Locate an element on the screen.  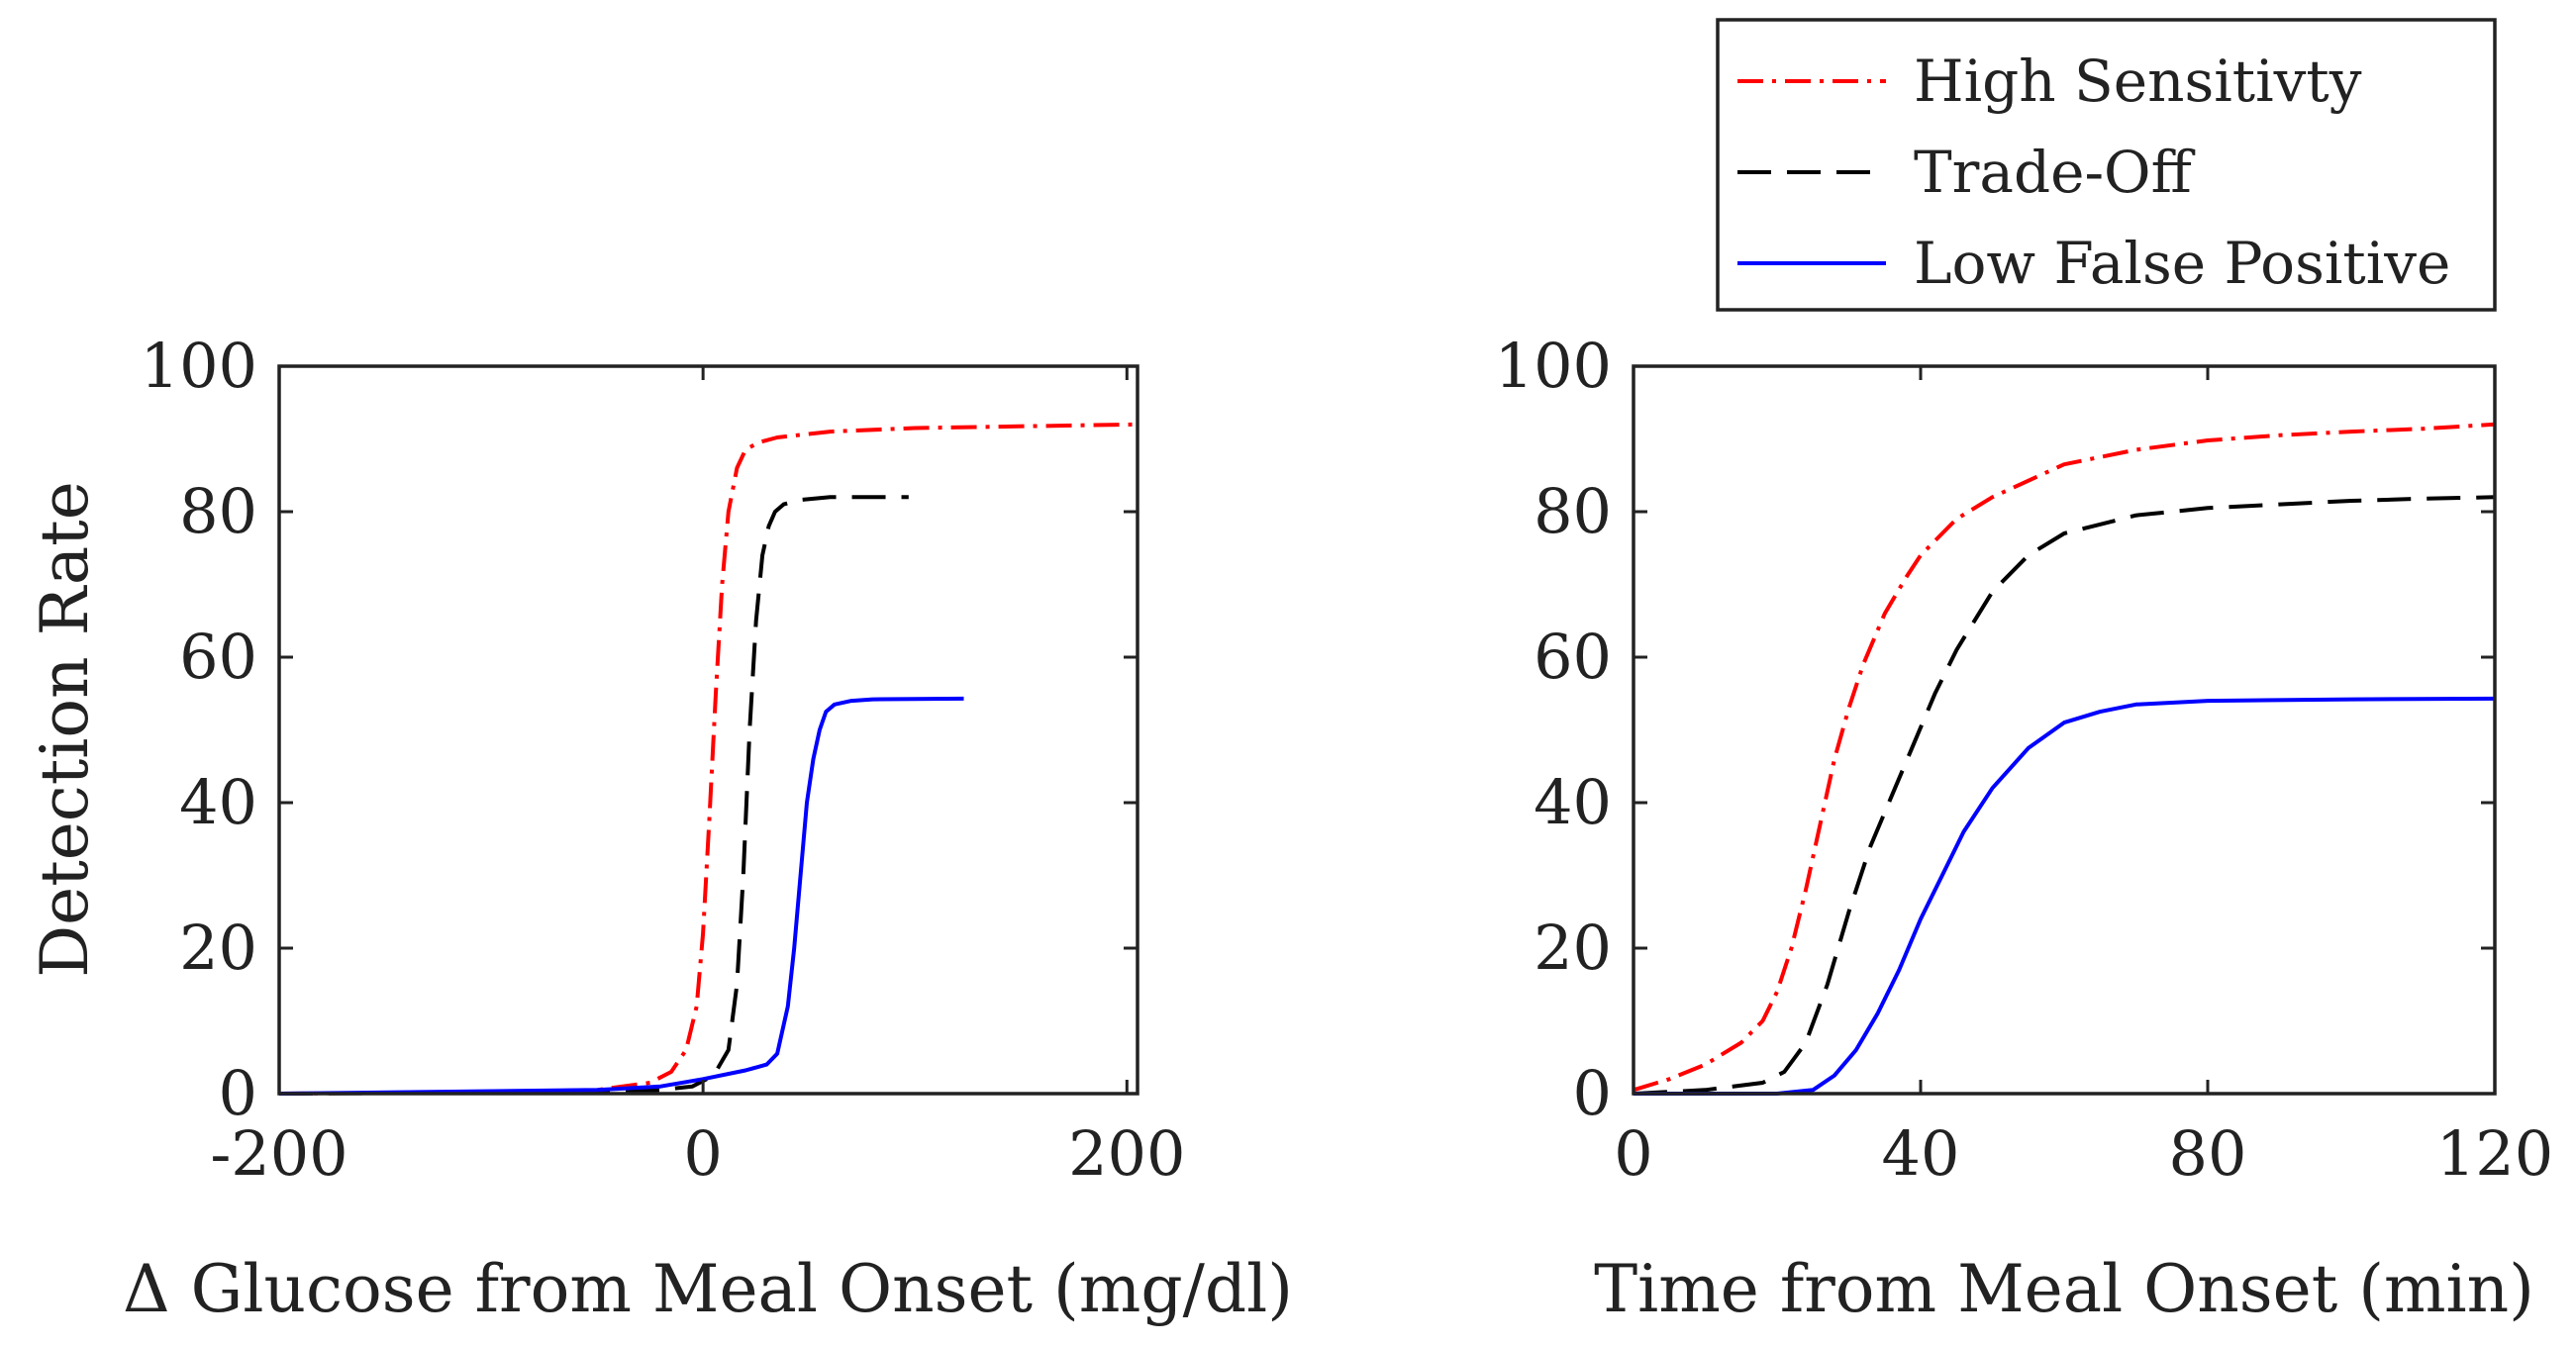
y-axis-label: Detection Rate is located at coordinates (65, 729).